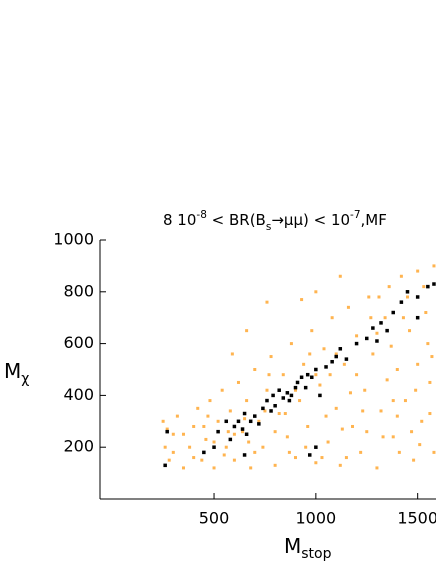 The image size is (436, 564). I want to click on text-segment: -8, so click(201, 215).